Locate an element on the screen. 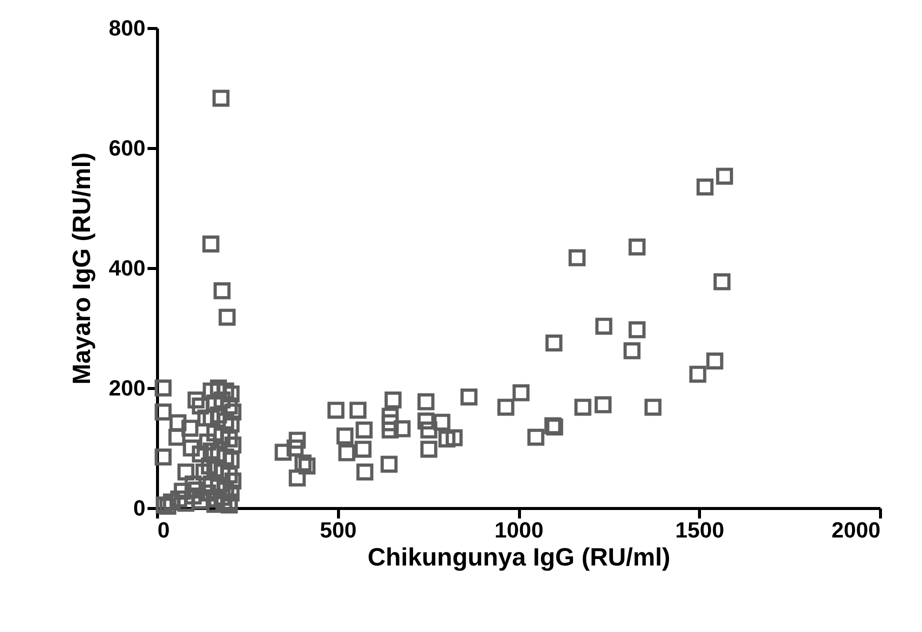 This screenshot has width=922, height=632. x-tick-label: 1500 is located at coordinates (699, 530).